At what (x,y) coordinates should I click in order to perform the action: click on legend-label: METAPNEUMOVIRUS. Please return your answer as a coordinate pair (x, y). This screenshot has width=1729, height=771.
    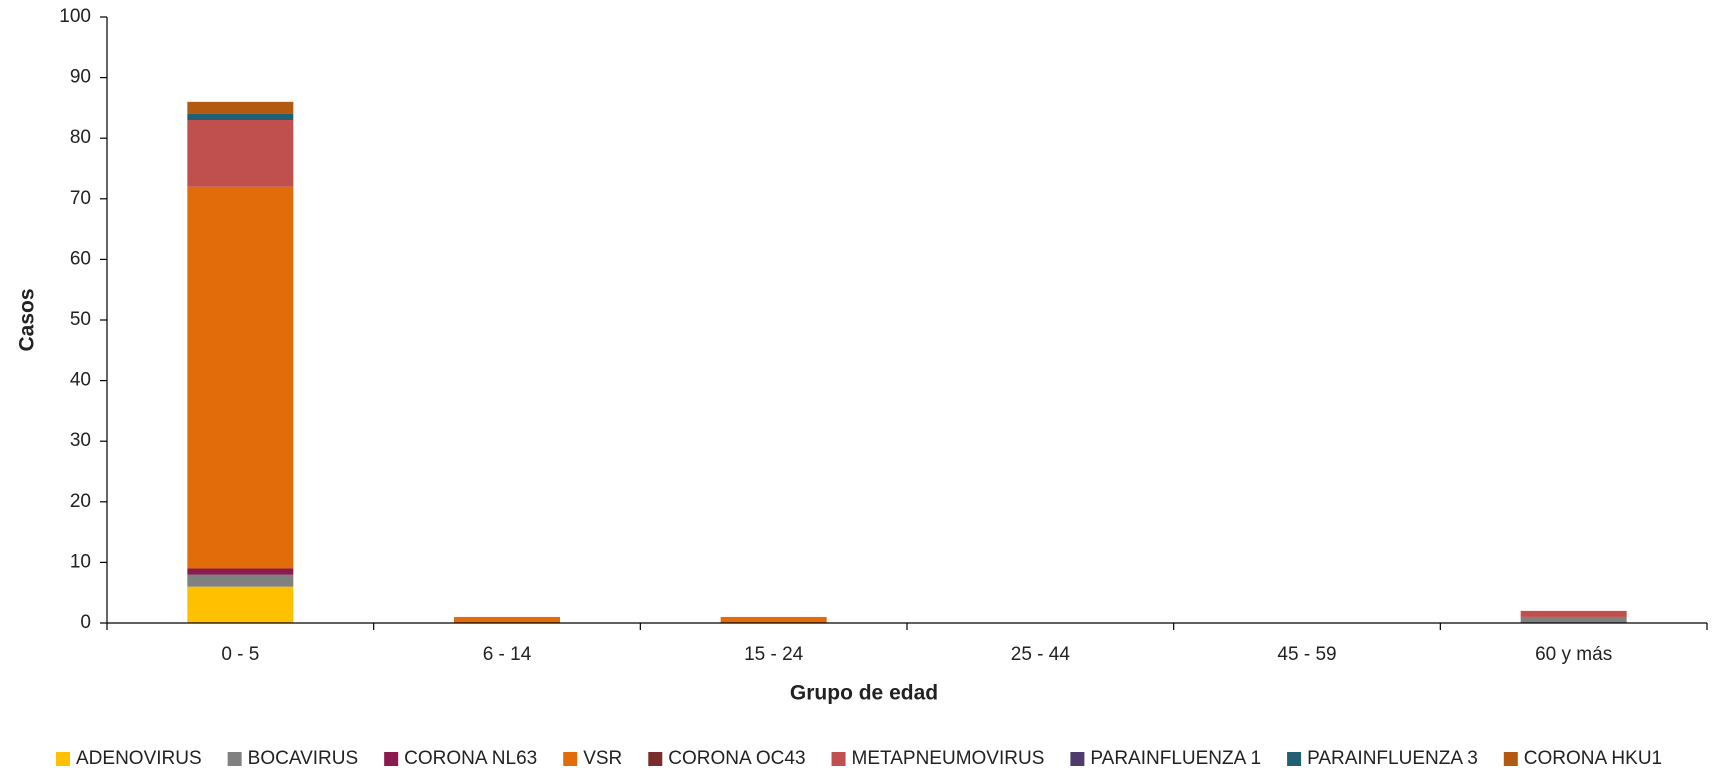
    Looking at the image, I should click on (948, 758).